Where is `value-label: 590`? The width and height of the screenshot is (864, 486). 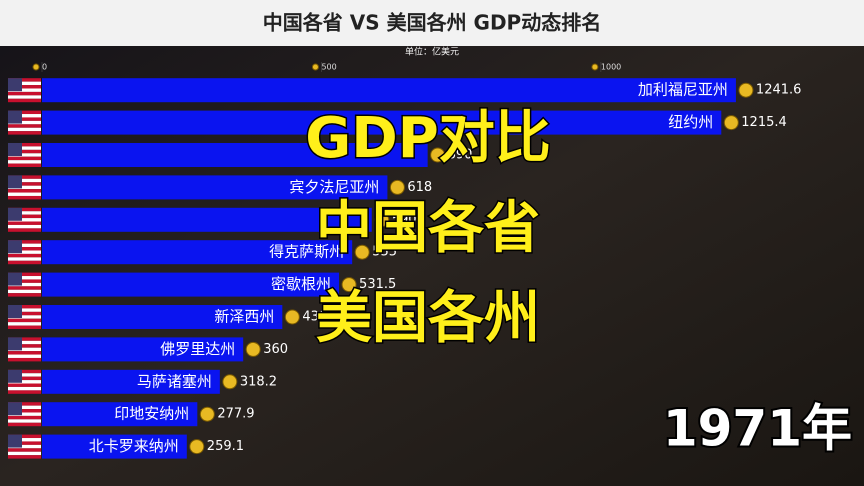
value-label: 590 is located at coordinates (404, 219).